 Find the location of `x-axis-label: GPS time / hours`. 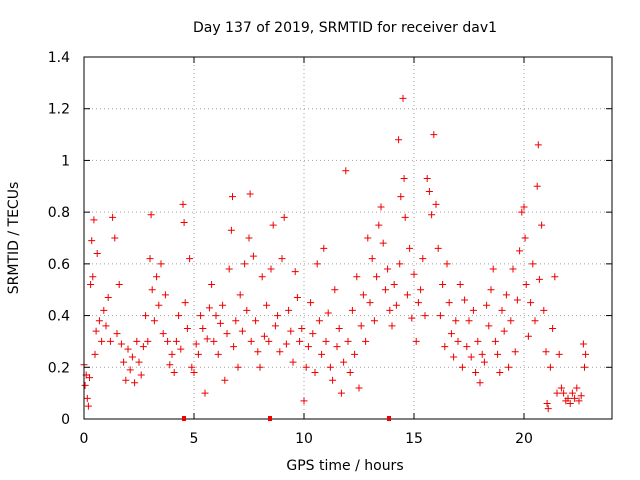

x-axis-label: GPS time / hours is located at coordinates (344, 466).